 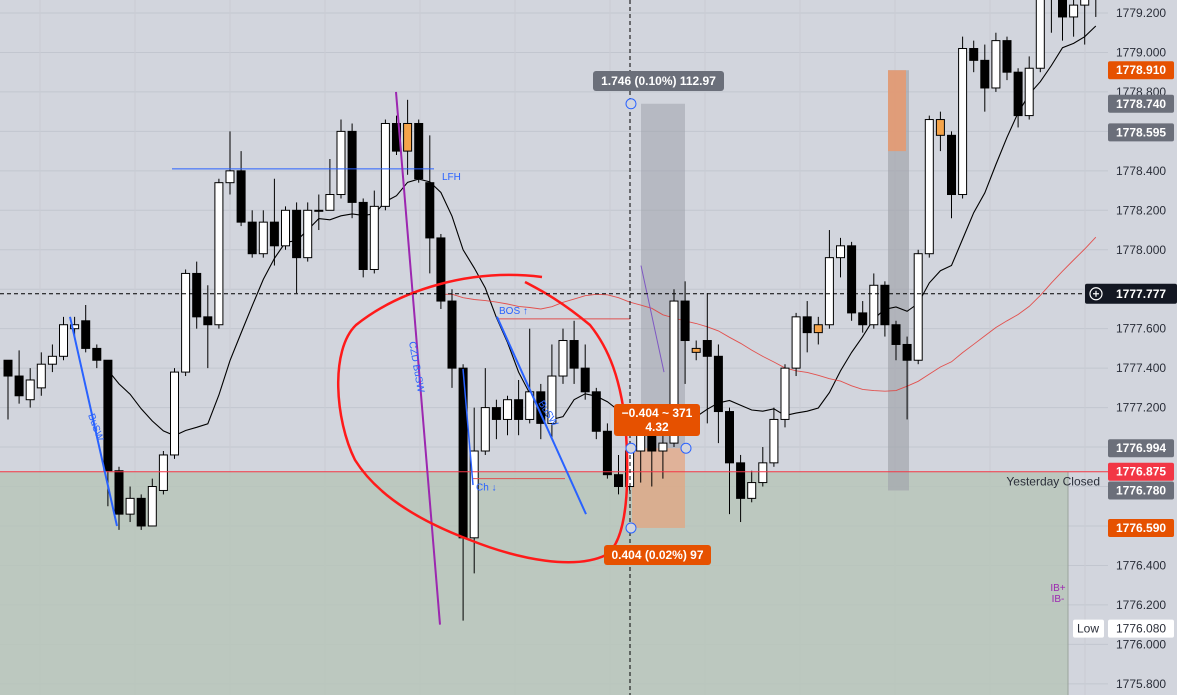 I want to click on price-badge-text: 1776.994, so click(x=1141, y=448).